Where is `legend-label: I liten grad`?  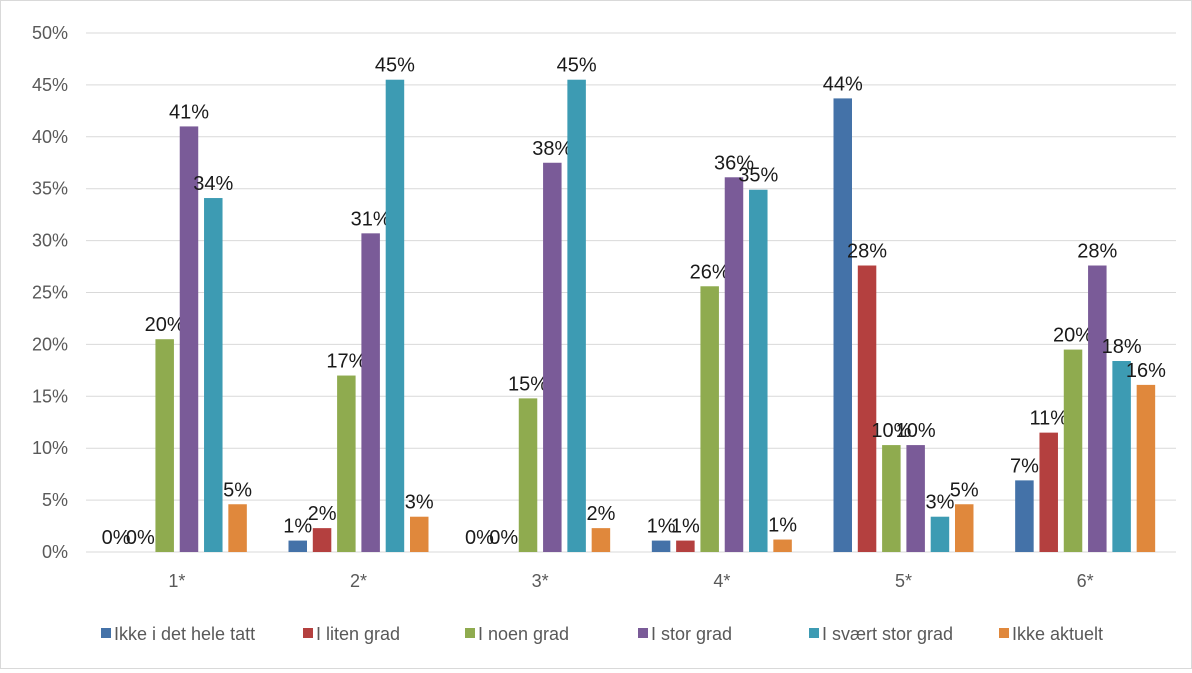
legend-label: I liten grad is located at coordinates (358, 634).